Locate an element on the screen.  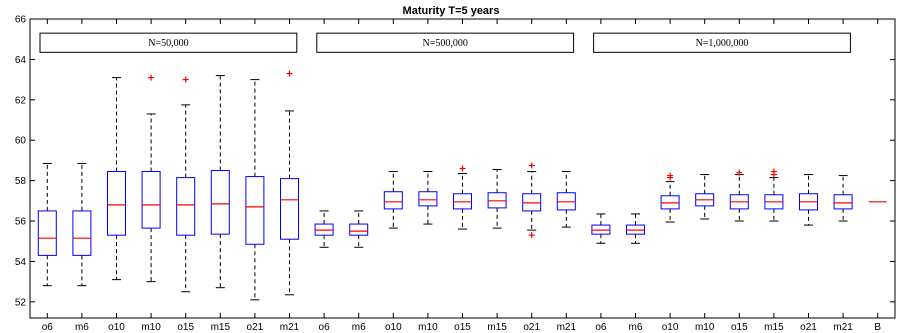
y-tick-label: 66 is located at coordinates (21, 20).